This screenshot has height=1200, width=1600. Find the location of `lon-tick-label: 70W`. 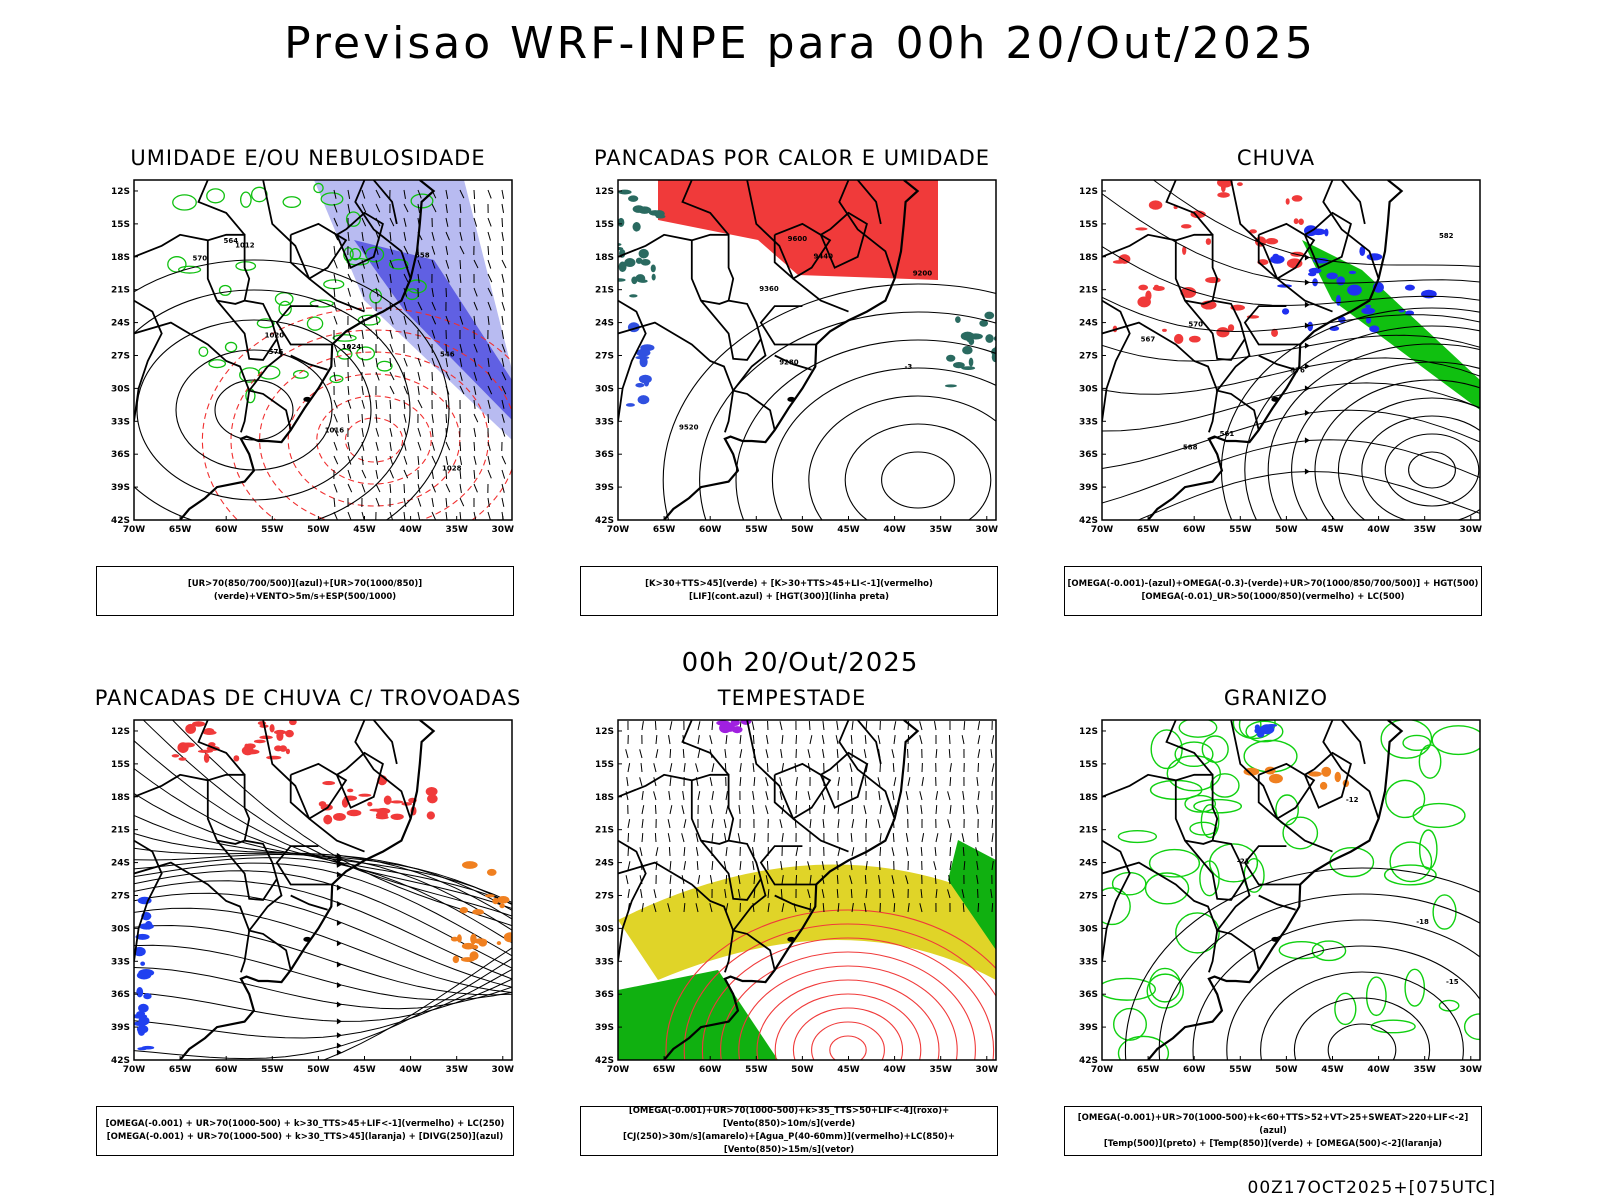

lon-tick-label: 70W is located at coordinates (1102, 530).